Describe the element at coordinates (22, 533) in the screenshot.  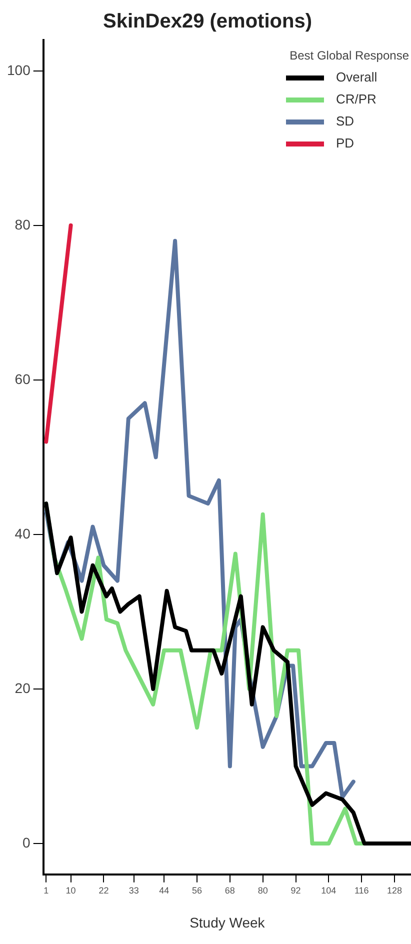
I see `y-tick-label: 40` at that location.